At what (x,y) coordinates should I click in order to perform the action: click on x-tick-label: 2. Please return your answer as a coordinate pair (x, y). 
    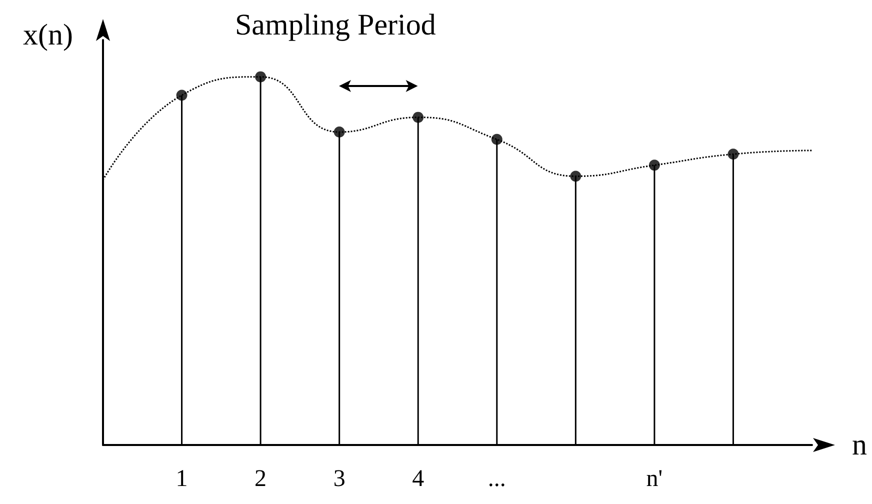
    Looking at the image, I should click on (260, 479).